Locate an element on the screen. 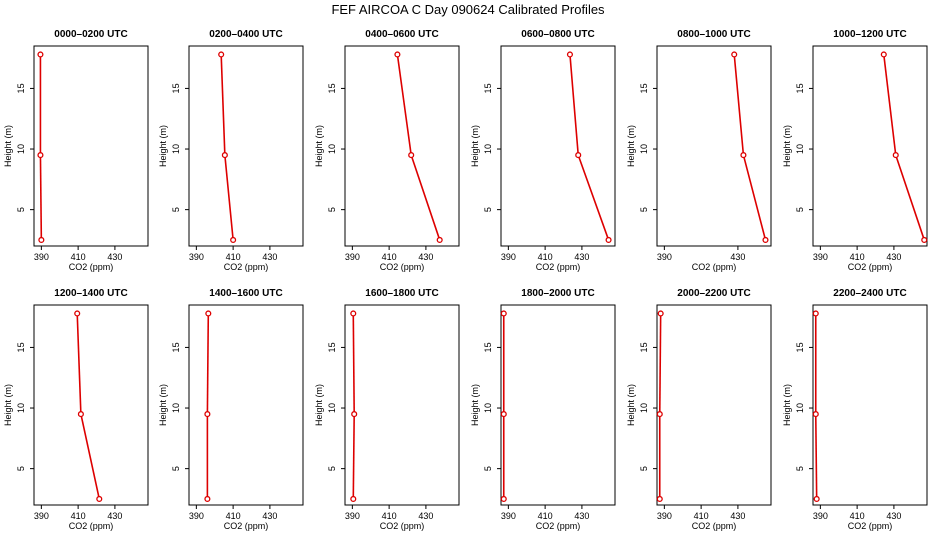  panel-title: 0400–0600 UTC is located at coordinates (401, 34).